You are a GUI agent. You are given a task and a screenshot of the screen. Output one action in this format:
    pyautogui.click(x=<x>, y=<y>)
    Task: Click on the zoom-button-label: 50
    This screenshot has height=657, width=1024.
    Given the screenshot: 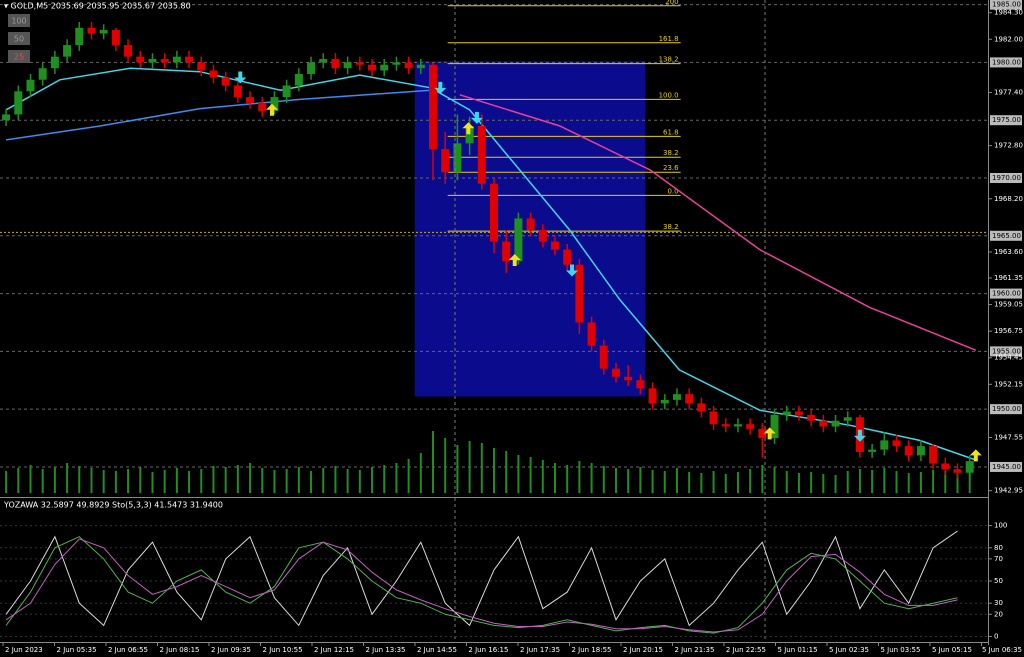 What is the action you would take?
    pyautogui.click(x=19, y=39)
    